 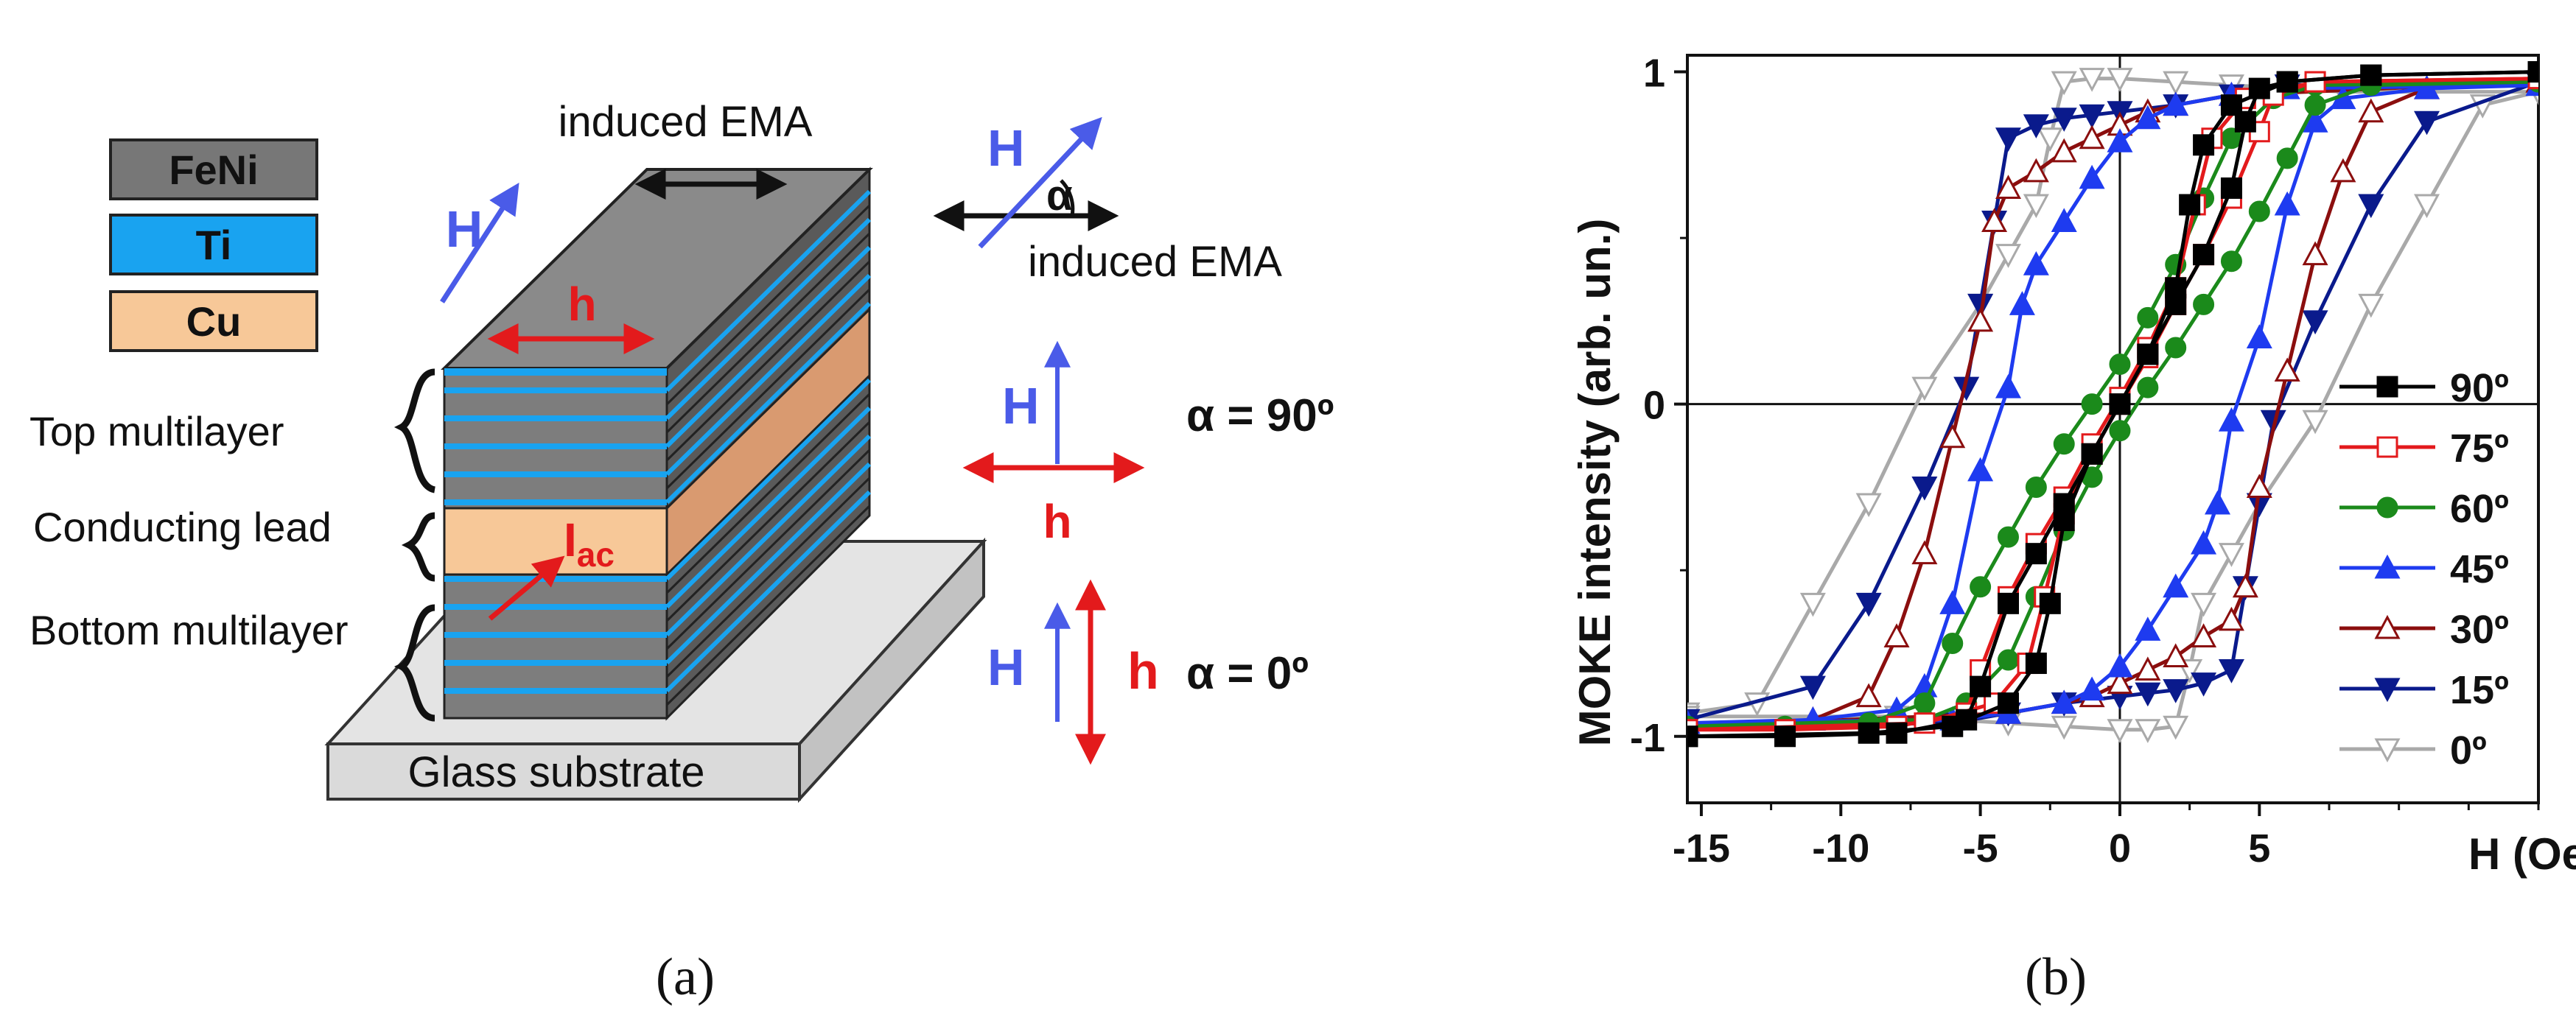 I want to click on x-tick-label: 0, so click(x=2120, y=848).